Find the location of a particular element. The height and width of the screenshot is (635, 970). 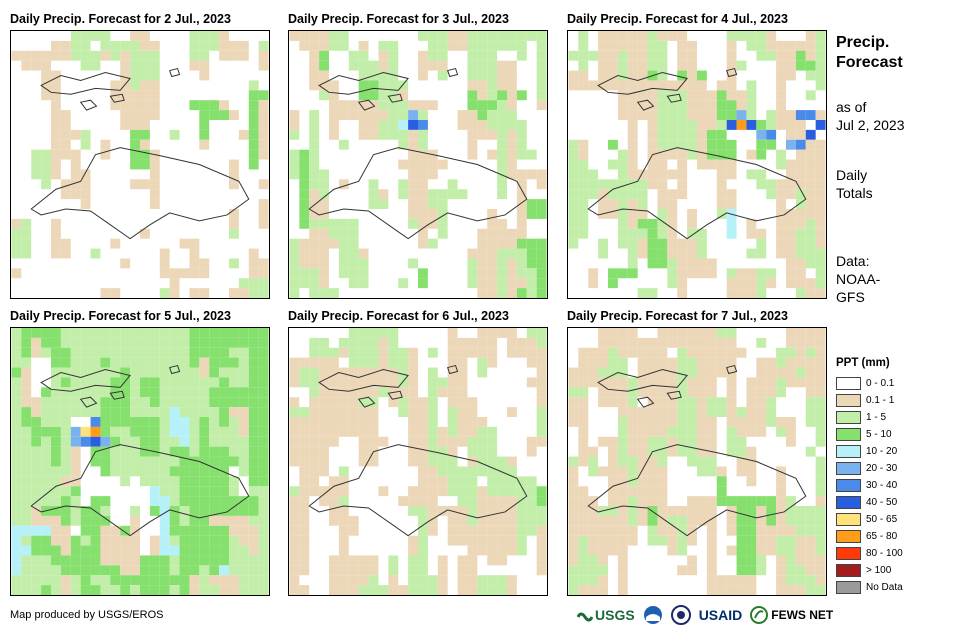

panel-title: Daily Precip. Forecast for 7 Jul., 2023 is located at coordinates (677, 316).